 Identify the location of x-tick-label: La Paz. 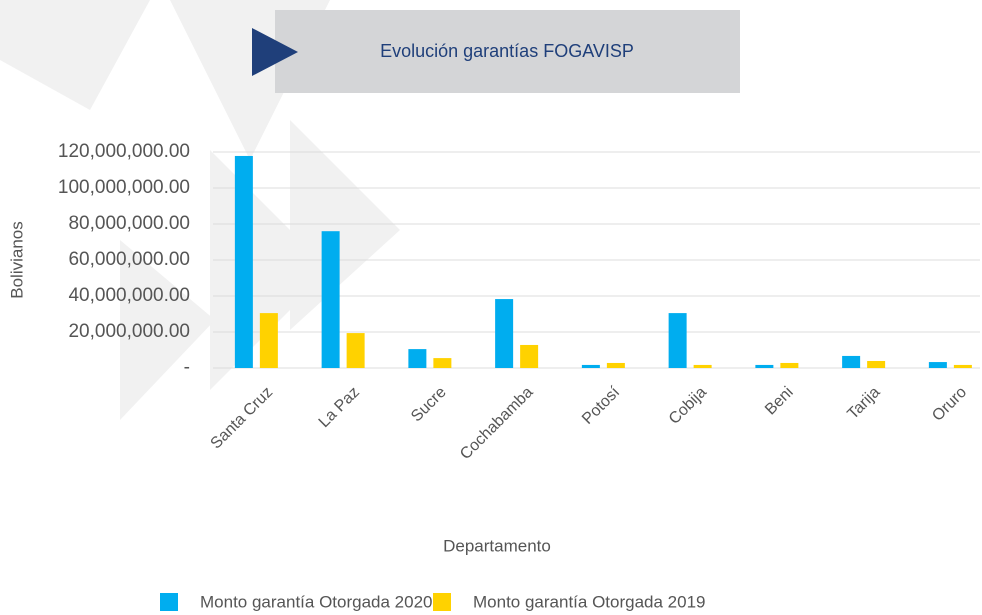
(339, 407).